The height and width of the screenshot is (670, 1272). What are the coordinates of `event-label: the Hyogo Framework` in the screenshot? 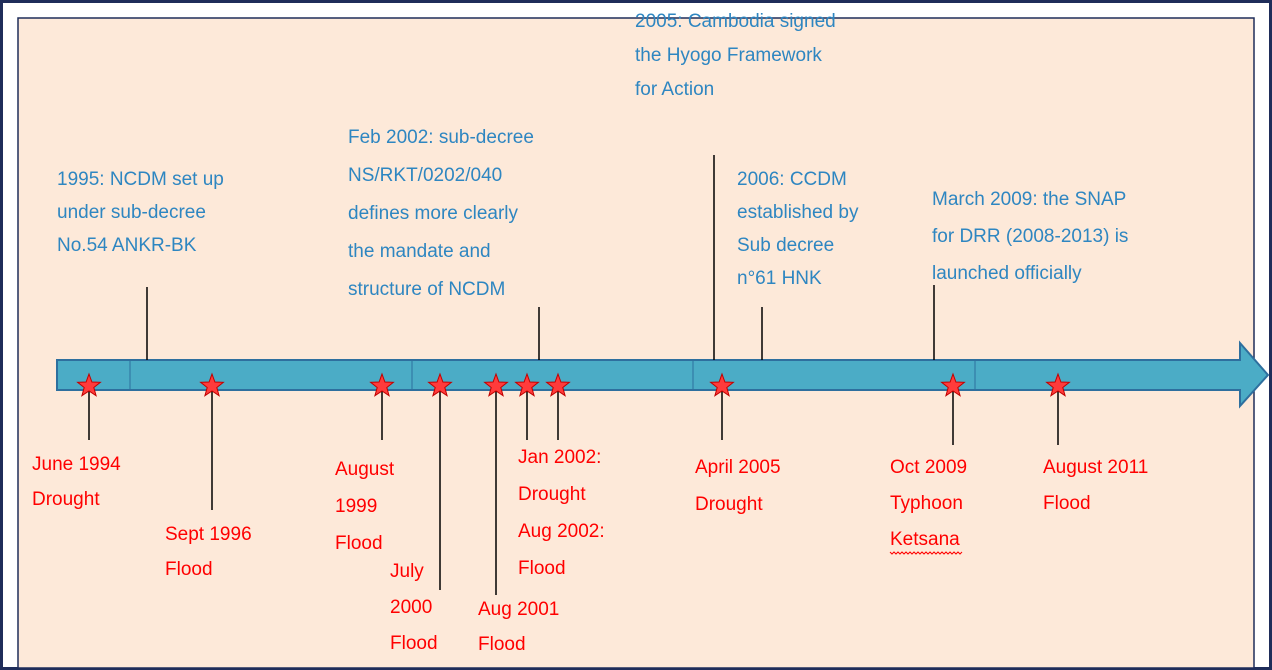 It's located at (728, 55).